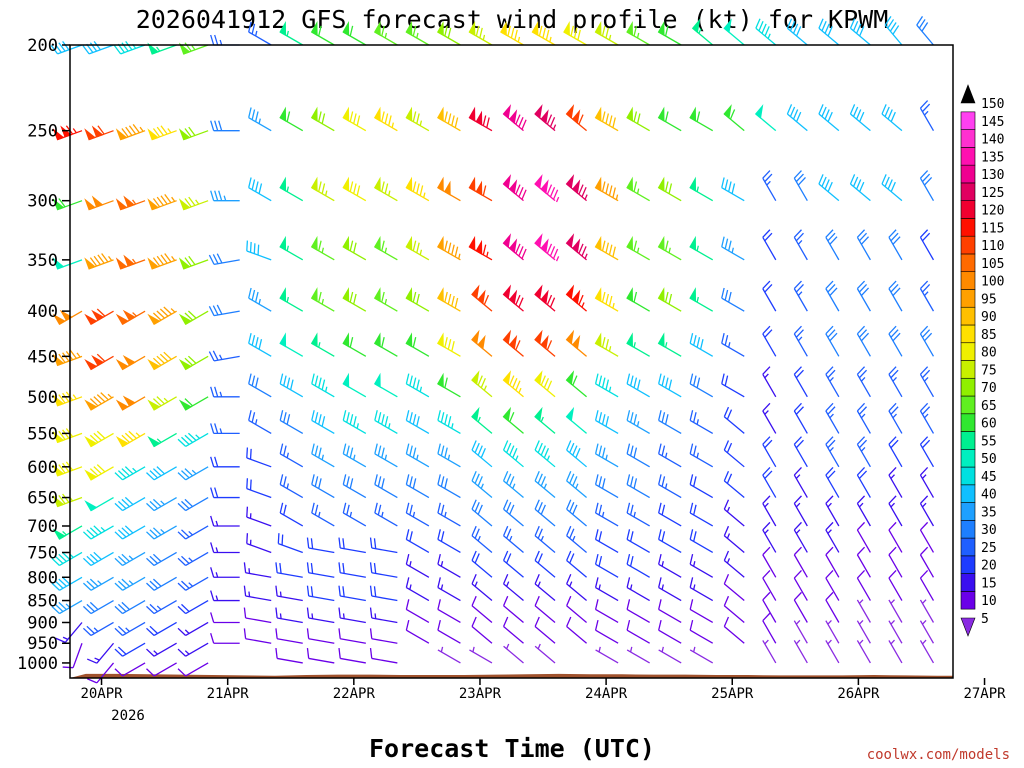  Describe the element at coordinates (992, 264) in the screenshot. I see `colorbar-label: 105` at that location.